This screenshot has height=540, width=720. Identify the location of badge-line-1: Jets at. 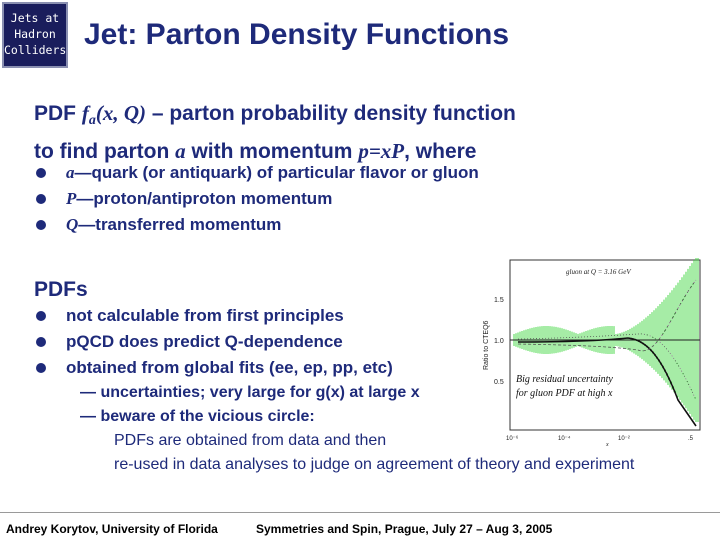
(35, 18).